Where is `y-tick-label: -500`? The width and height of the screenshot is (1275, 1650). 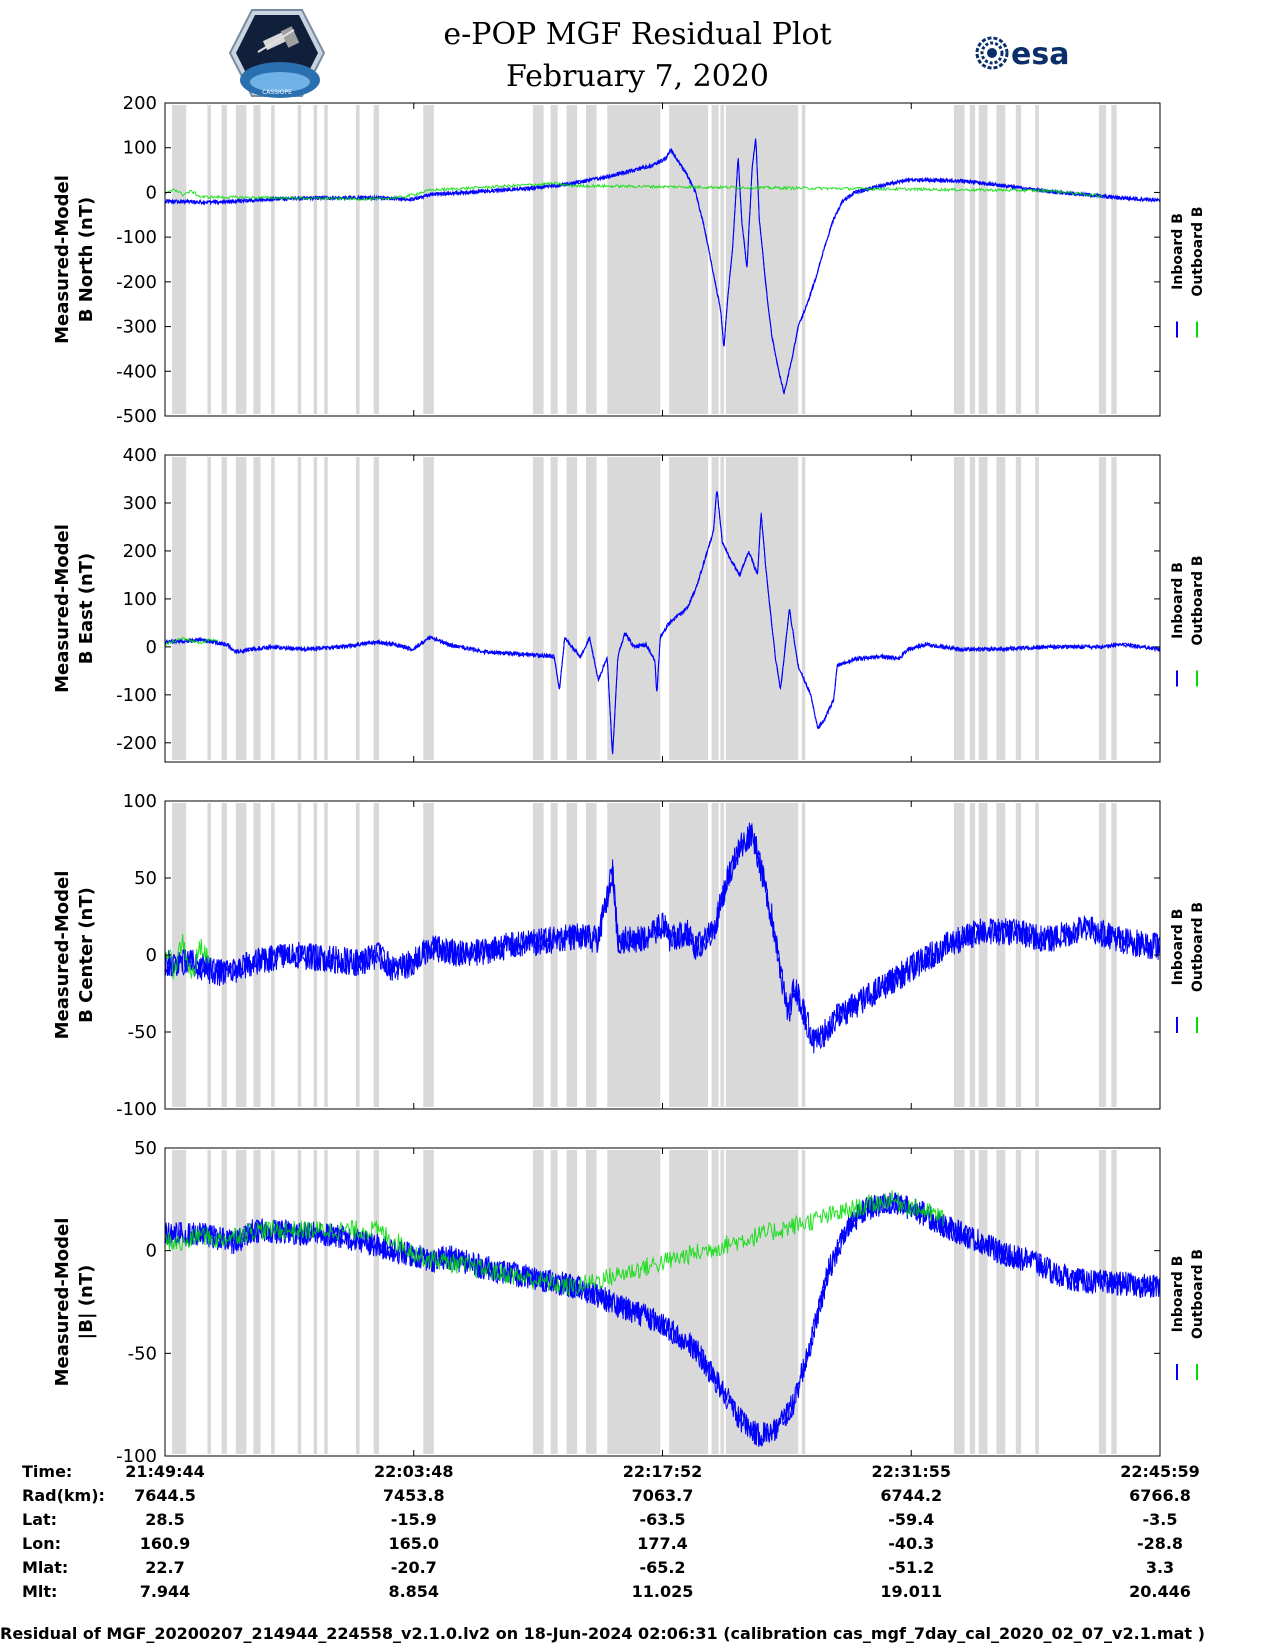
y-tick-label: -500 is located at coordinates (136, 416).